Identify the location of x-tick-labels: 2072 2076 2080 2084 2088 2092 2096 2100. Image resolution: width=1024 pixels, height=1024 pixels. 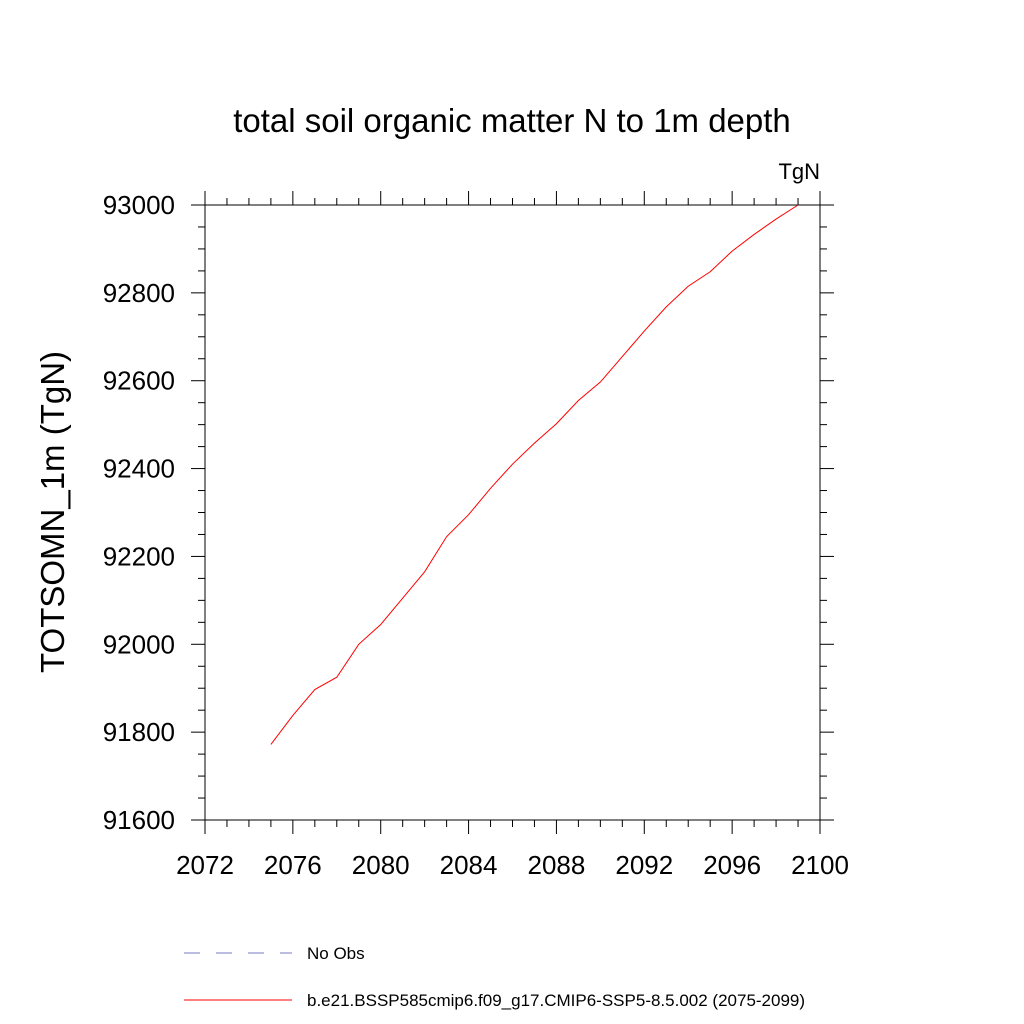
(512, 865).